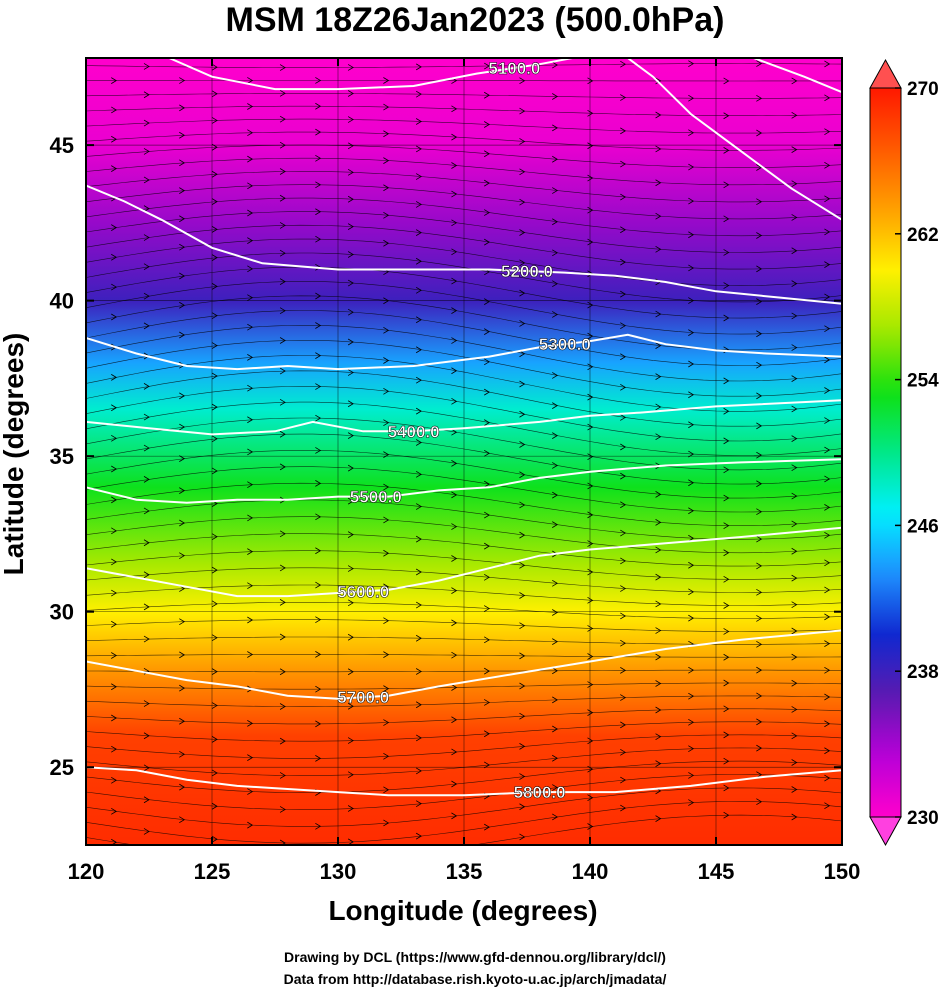 This screenshot has width=950, height=993. Describe the element at coordinates (540, 792) in the screenshot. I see `contour-label: 5800.0` at that location.